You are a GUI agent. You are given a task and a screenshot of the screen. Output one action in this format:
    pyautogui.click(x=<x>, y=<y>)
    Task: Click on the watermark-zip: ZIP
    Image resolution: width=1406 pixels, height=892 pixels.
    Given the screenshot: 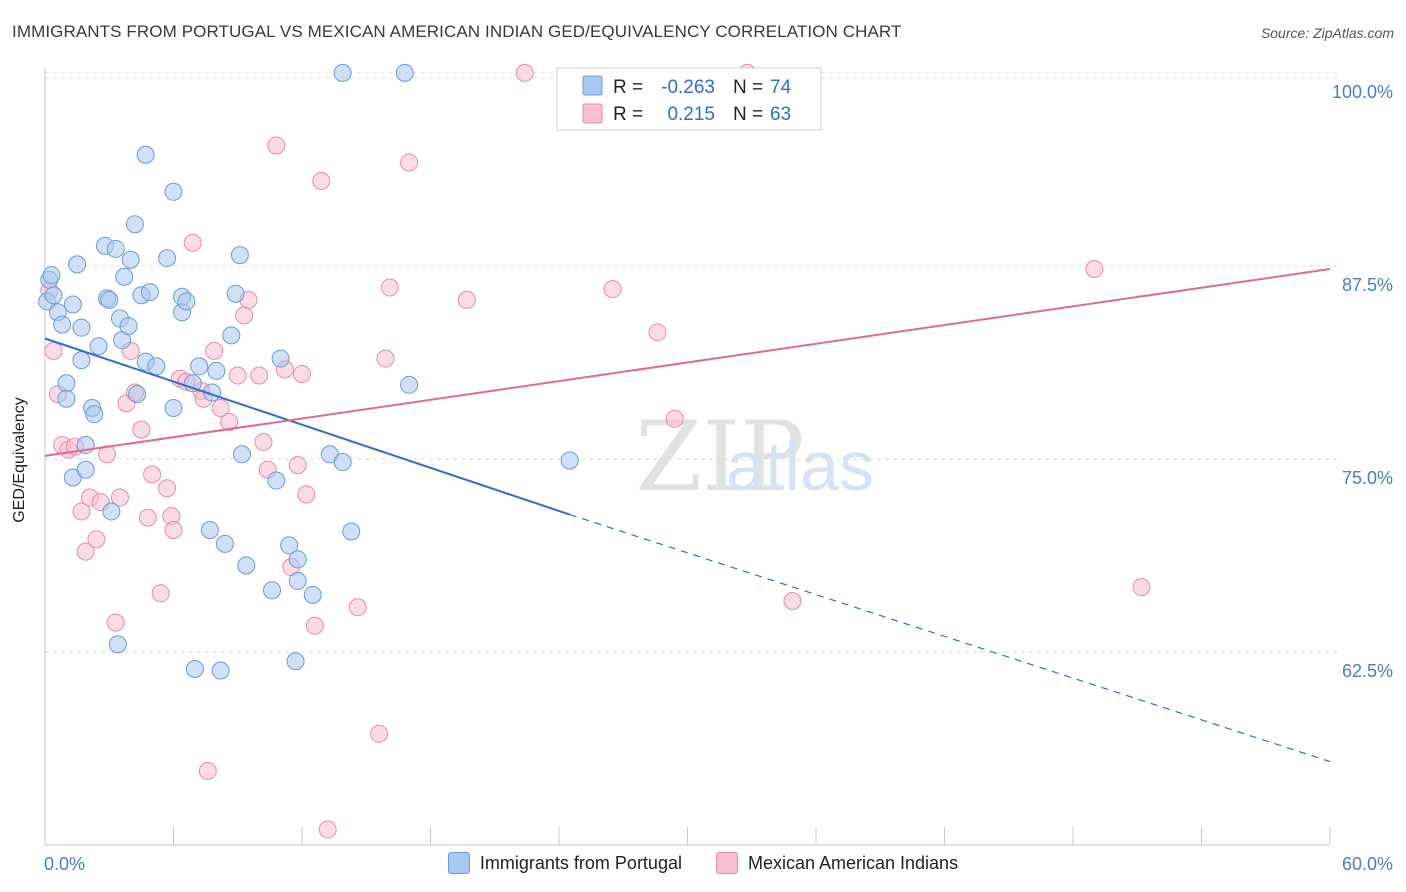 What is the action you would take?
    pyautogui.click(x=719, y=457)
    